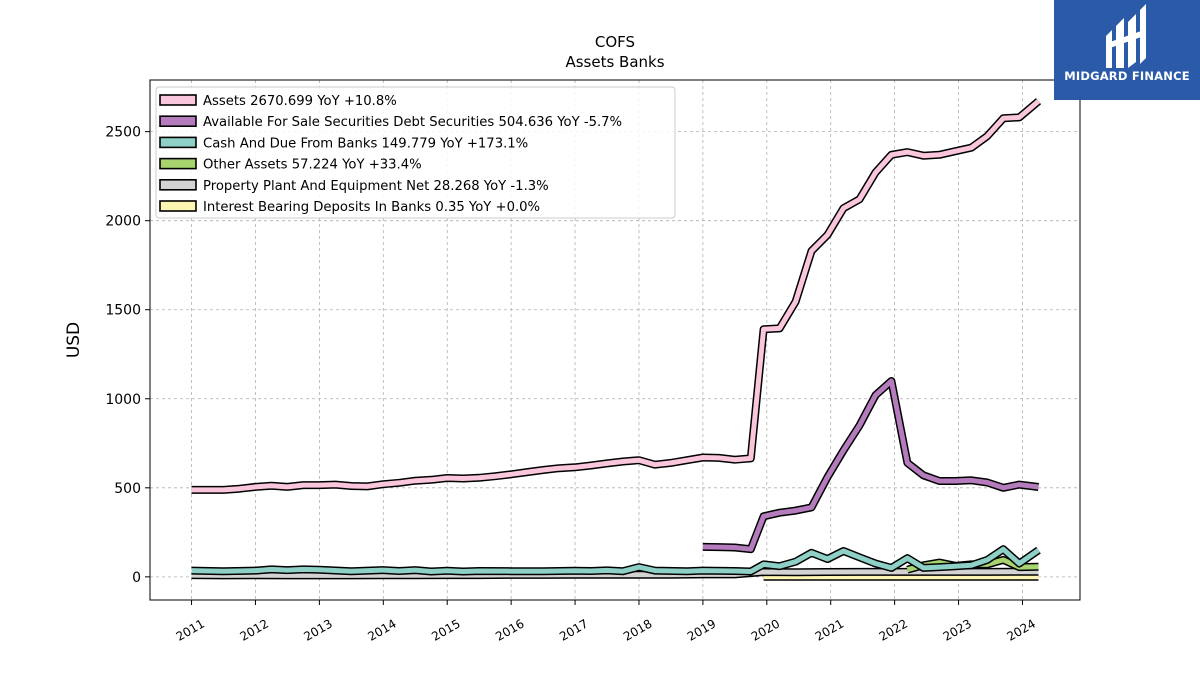  I want to click on y-tick-label: 500, so click(127, 489).